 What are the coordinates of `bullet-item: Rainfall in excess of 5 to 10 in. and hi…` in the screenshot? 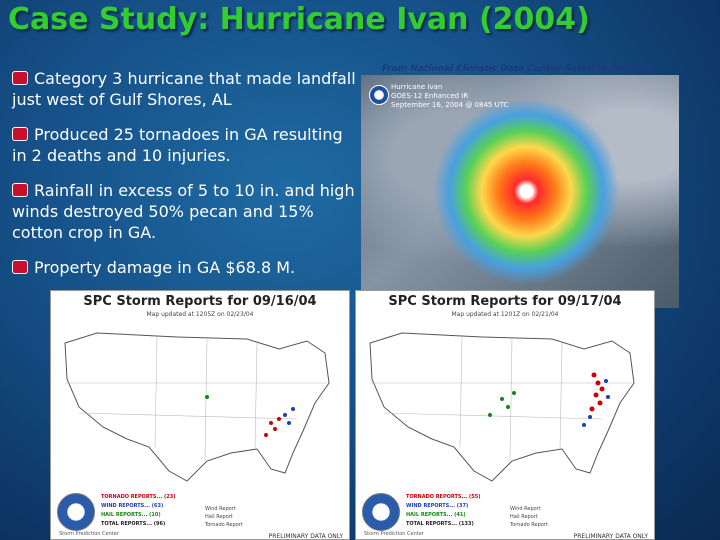 It's located at (184, 211).